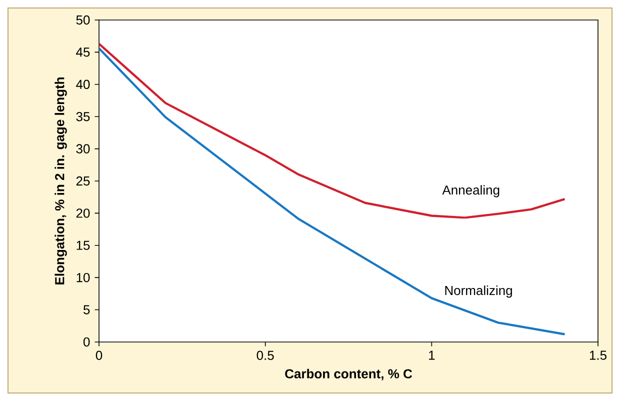 Image resolution: width=618 pixels, height=401 pixels. I want to click on y-tick-label: 25, so click(83, 181).